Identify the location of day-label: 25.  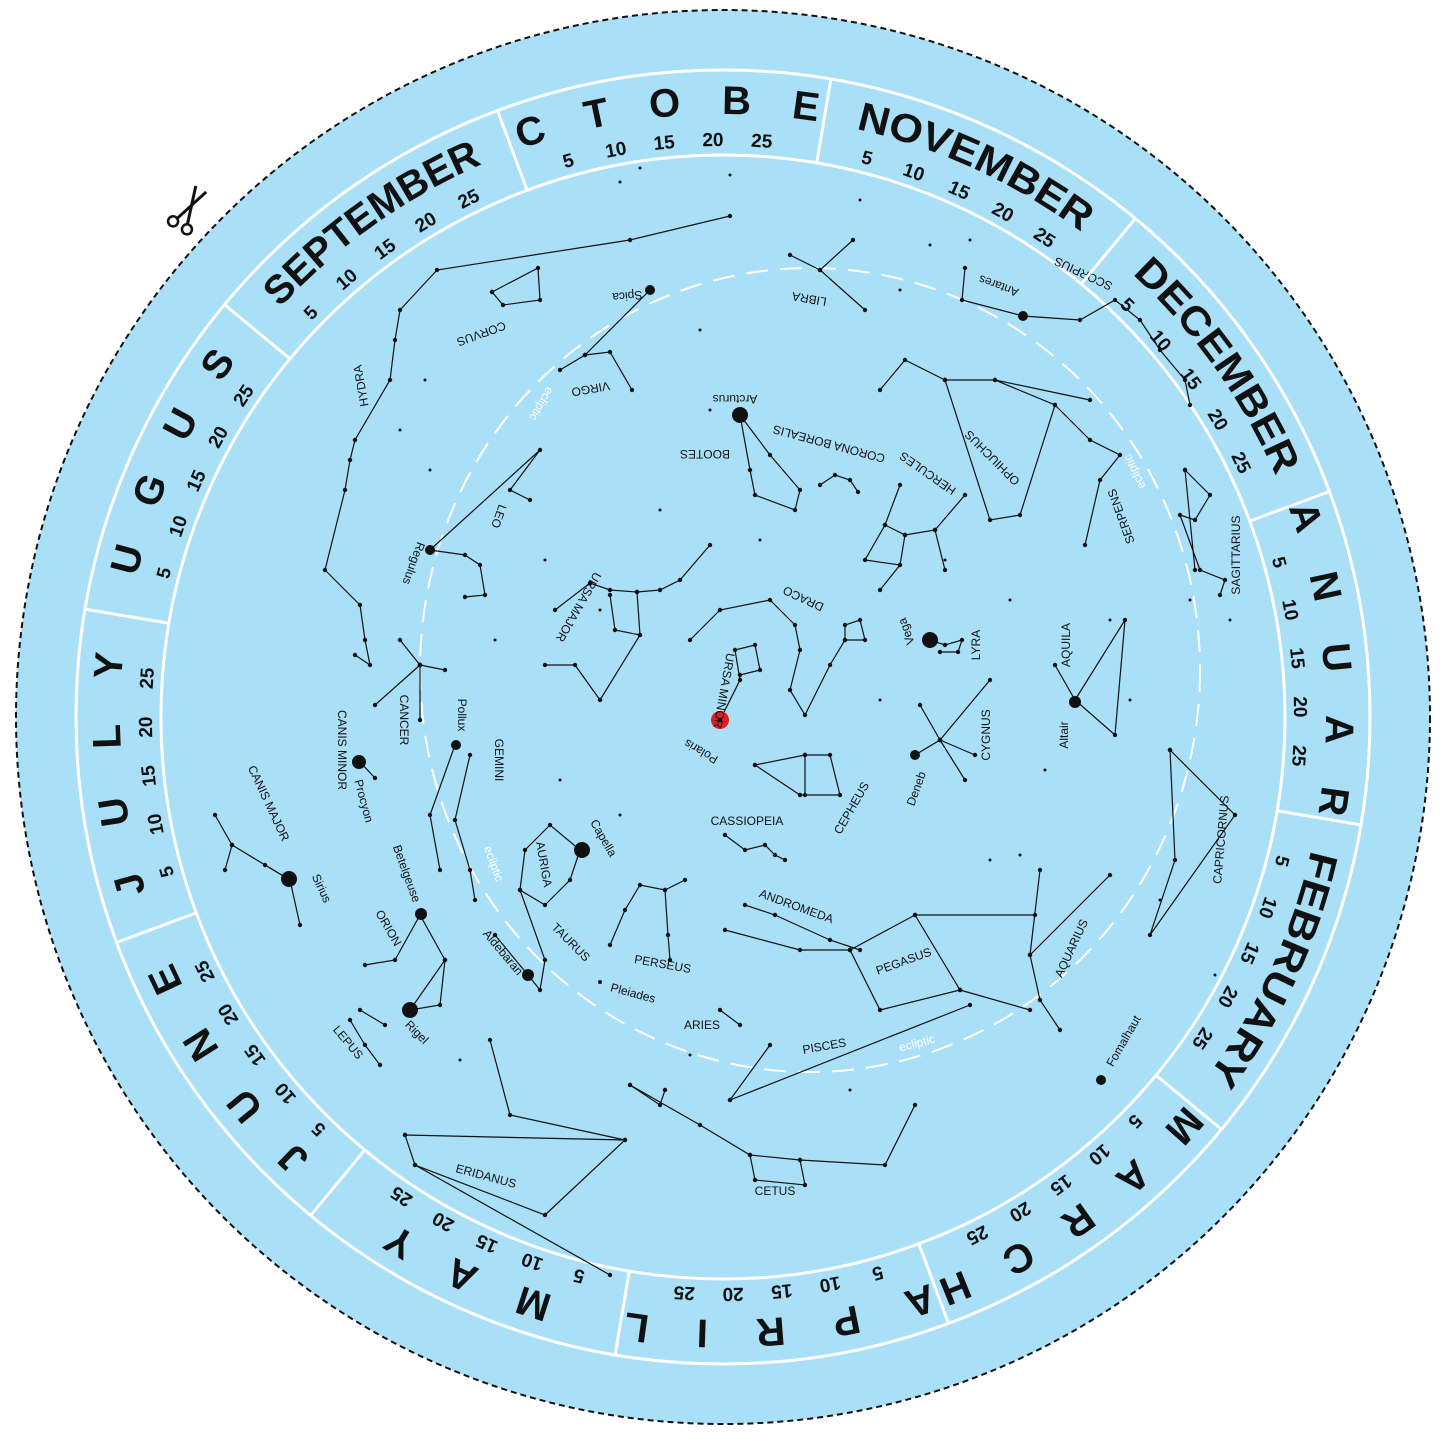
(1298, 755).